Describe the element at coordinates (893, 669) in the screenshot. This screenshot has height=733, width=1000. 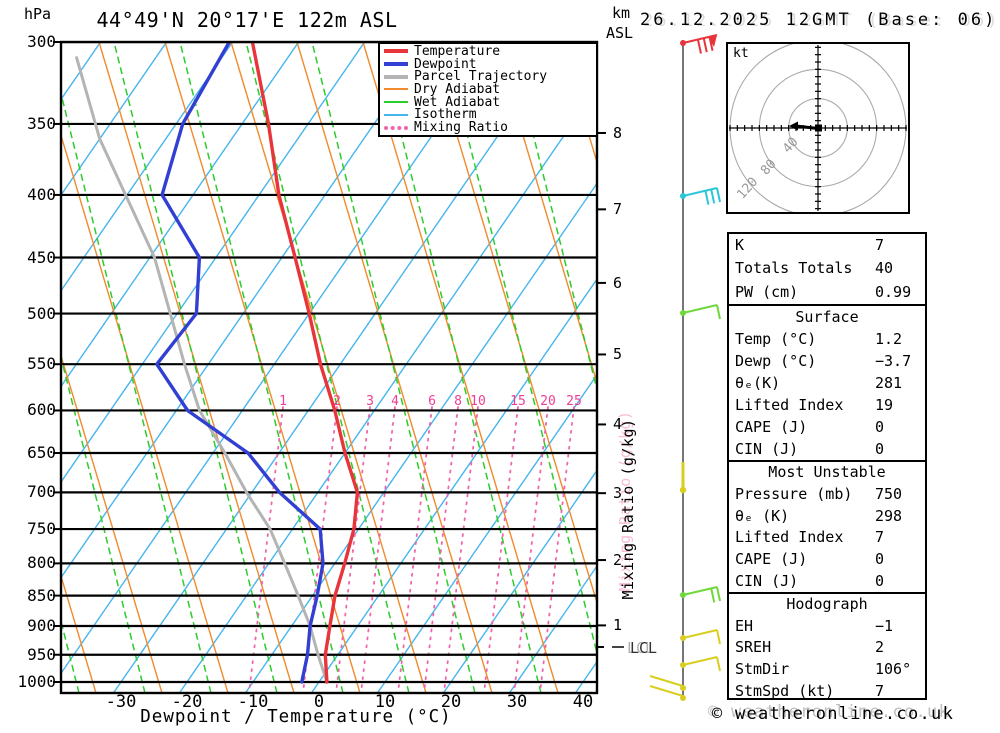
I see `table-row-value: 106°` at that location.